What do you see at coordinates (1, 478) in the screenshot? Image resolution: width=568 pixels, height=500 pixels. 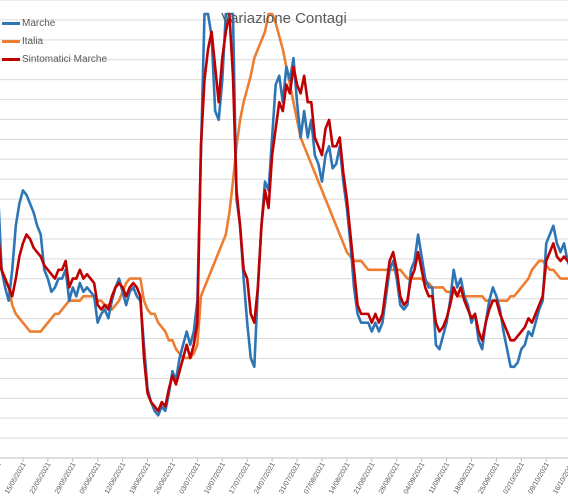 I see `x-tick-label: 08/05/2021` at bounding box center [1, 478].